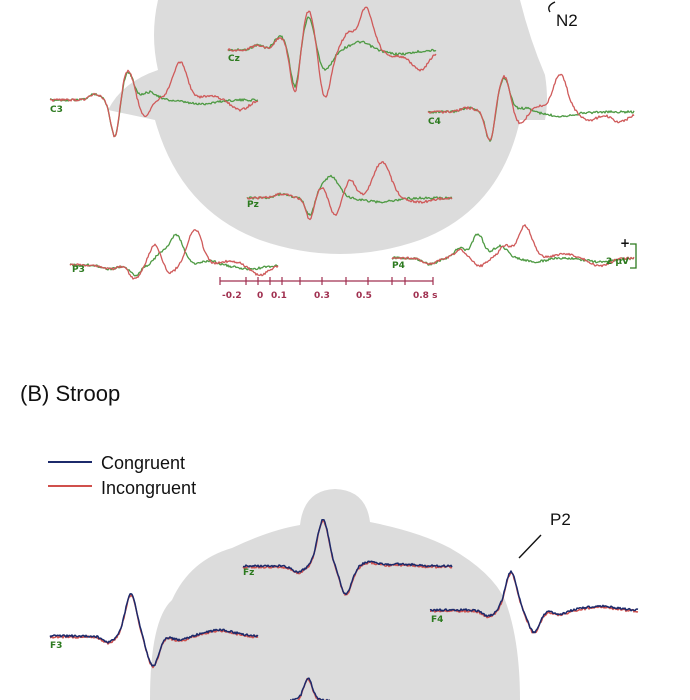  Describe the element at coordinates (347, 557) in the screenshot. I see `trace-fz-congruent` at that location.